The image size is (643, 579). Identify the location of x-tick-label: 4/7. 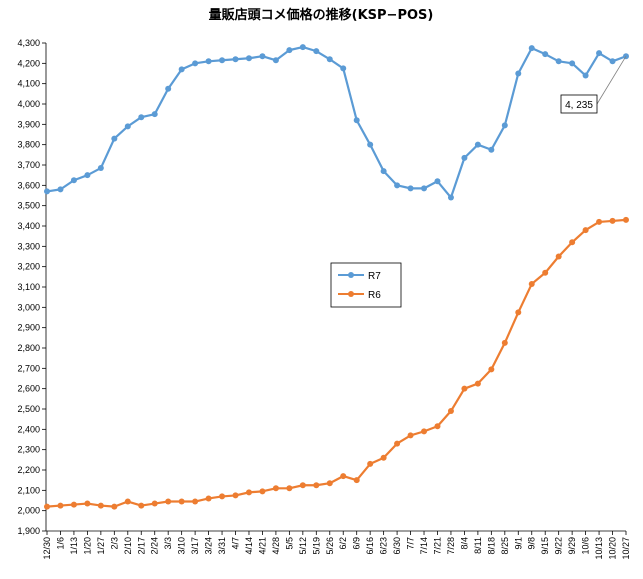
(236, 543).